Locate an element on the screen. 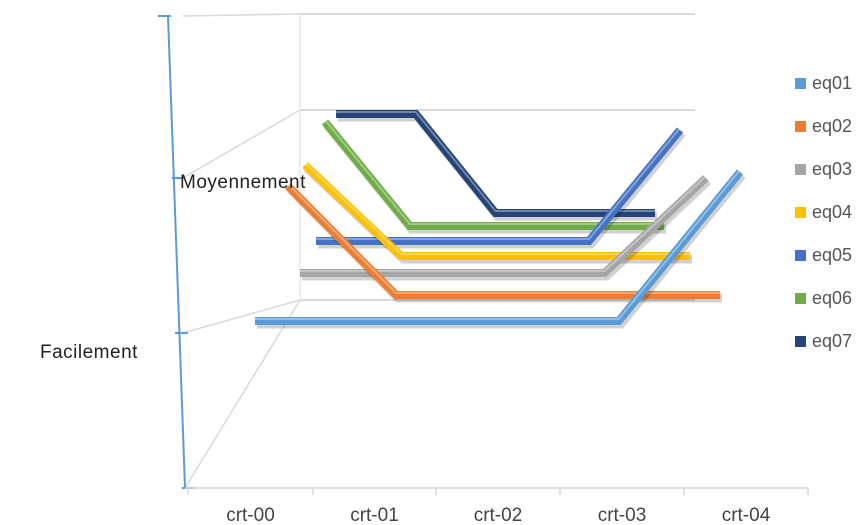 The image size is (863, 525). series-line-eq05 is located at coordinates (500, 186).